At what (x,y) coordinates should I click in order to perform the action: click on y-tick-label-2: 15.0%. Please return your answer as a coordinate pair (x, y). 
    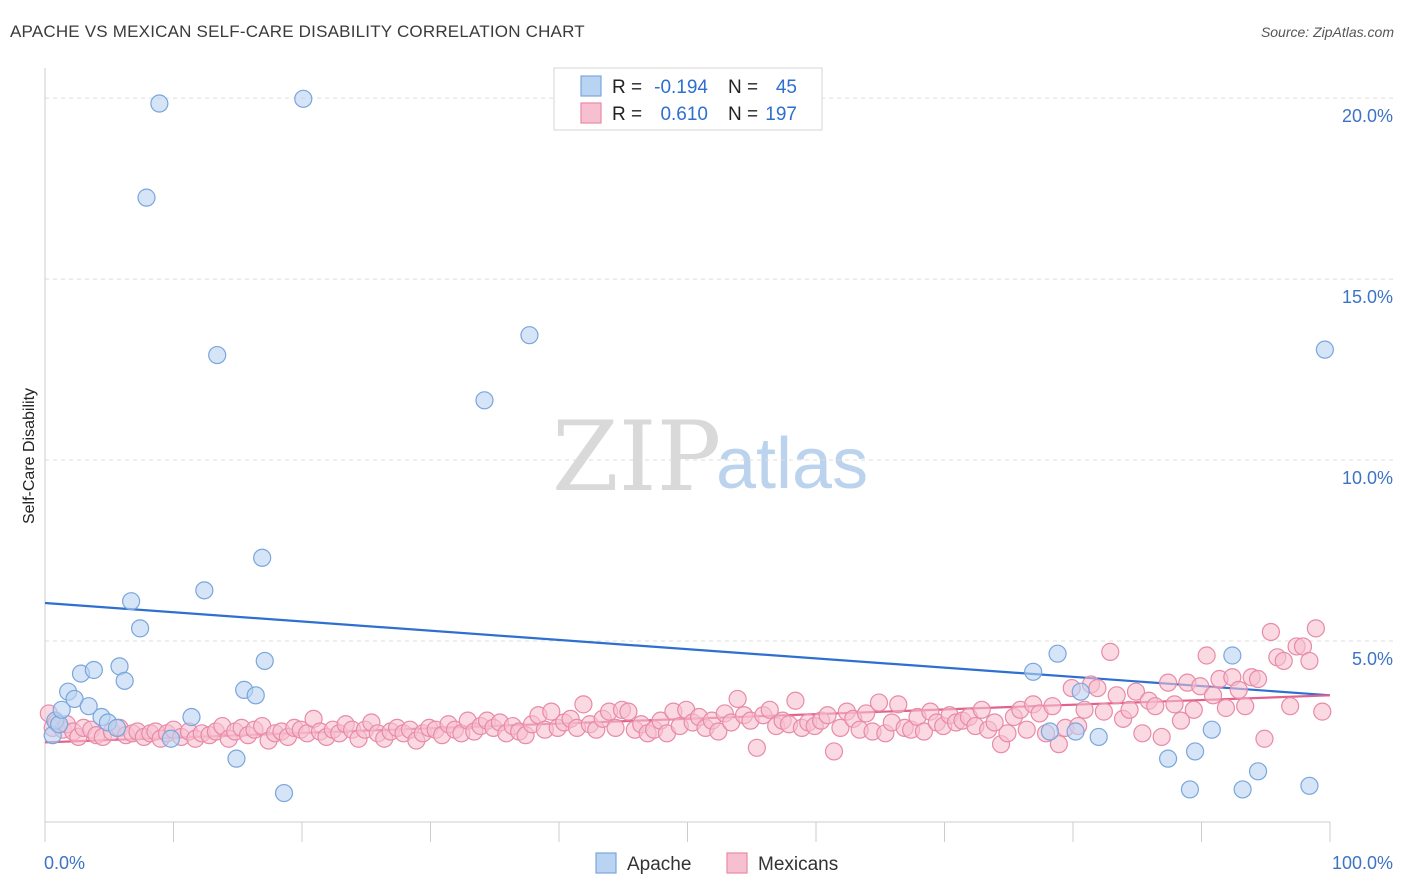
    Looking at the image, I should click on (1367, 297).